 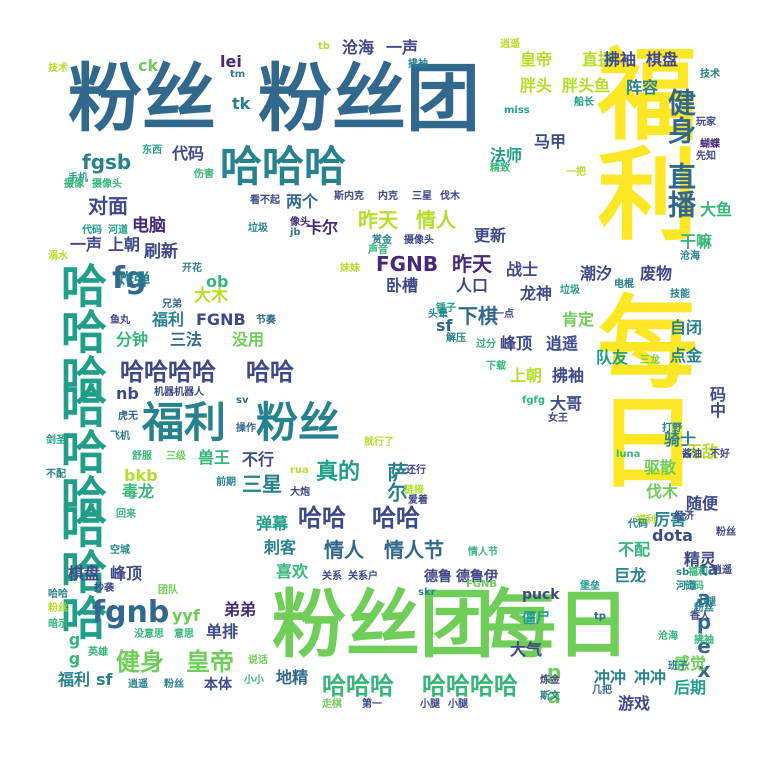 I want to click on cloud-word: 精灵, so click(x=700, y=559).